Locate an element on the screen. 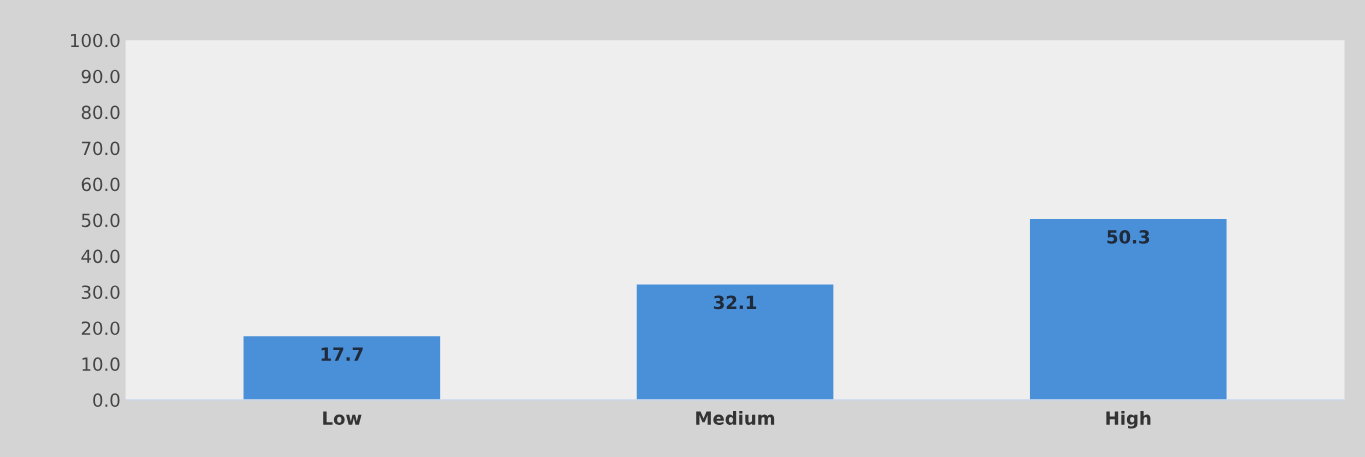  y-tick-label: 10.0 is located at coordinates (101, 364).